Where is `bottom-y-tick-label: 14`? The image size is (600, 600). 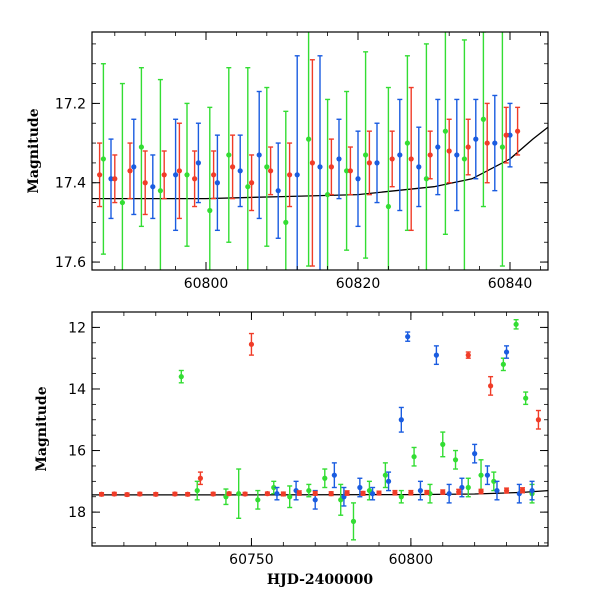 bottom-y-tick-label: 14 is located at coordinates (77, 390).